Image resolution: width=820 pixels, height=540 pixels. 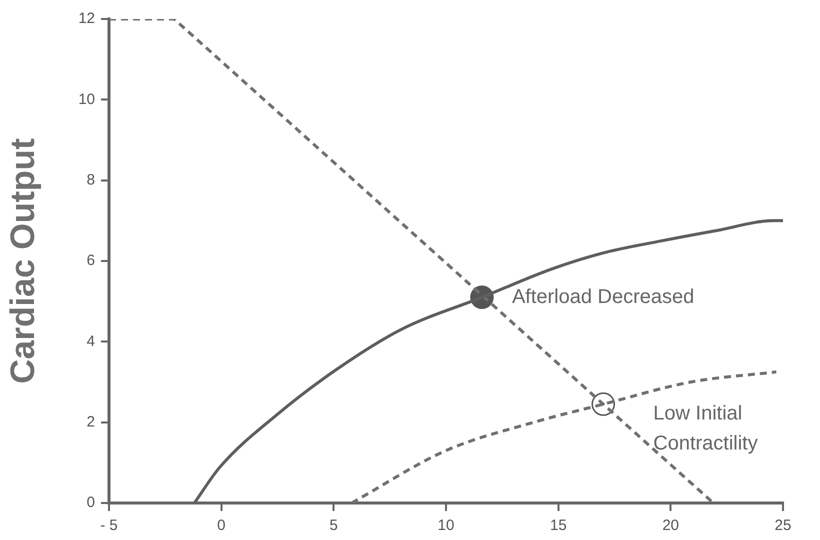 What do you see at coordinates (671, 525) in the screenshot?
I see `x-tick-label: 20` at bounding box center [671, 525].